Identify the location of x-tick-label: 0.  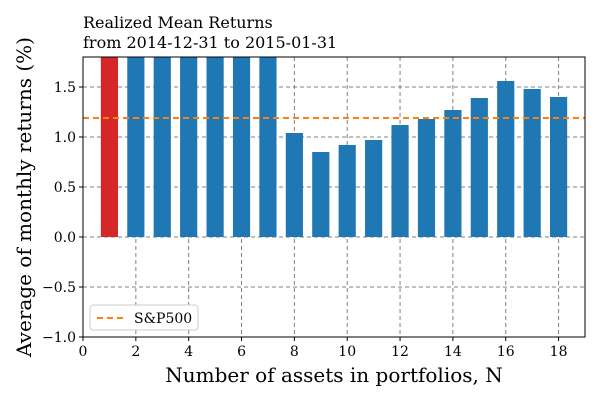
(83, 352).